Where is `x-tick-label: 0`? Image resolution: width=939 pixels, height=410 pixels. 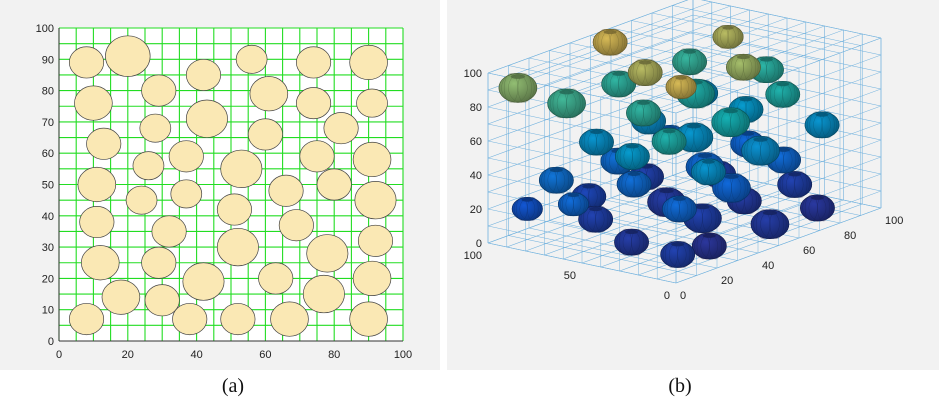 x-tick-label: 0 is located at coordinates (59, 355).